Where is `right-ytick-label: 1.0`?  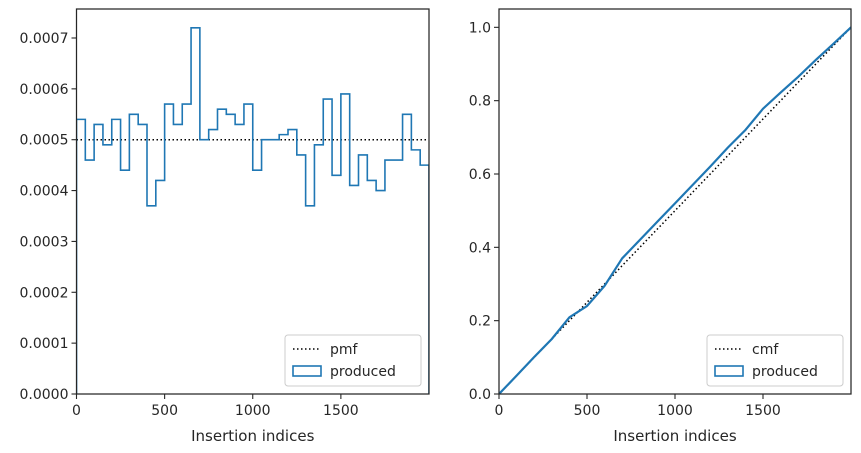
right-ytick-label: 1.0 is located at coordinates (480, 28).